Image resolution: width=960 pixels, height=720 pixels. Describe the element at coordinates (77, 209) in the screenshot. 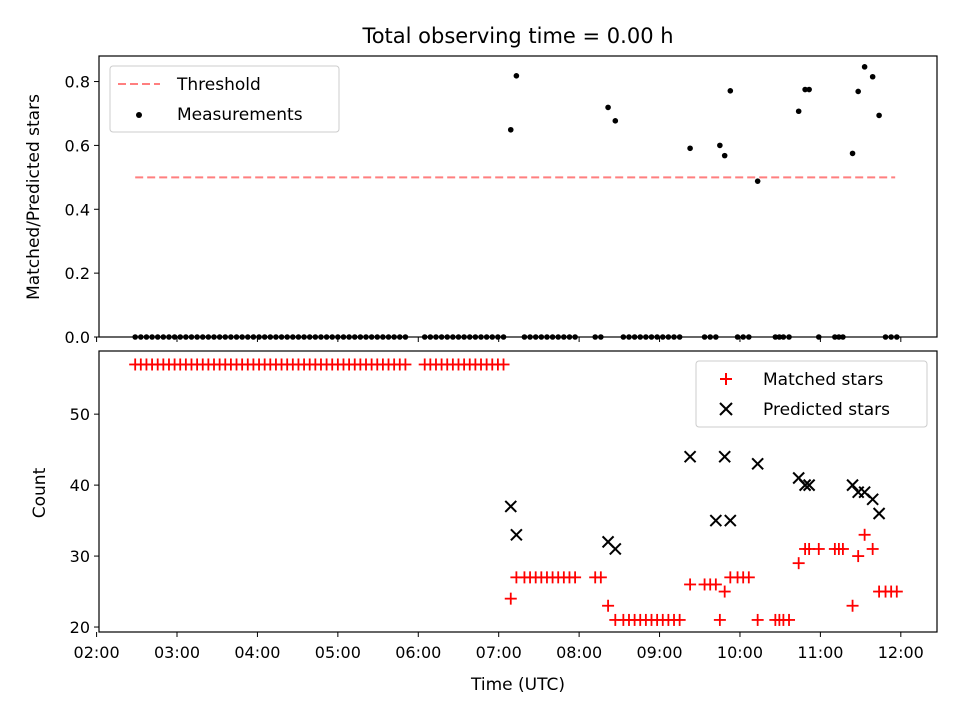

I see `top-y-tick-label: 0.4` at that location.